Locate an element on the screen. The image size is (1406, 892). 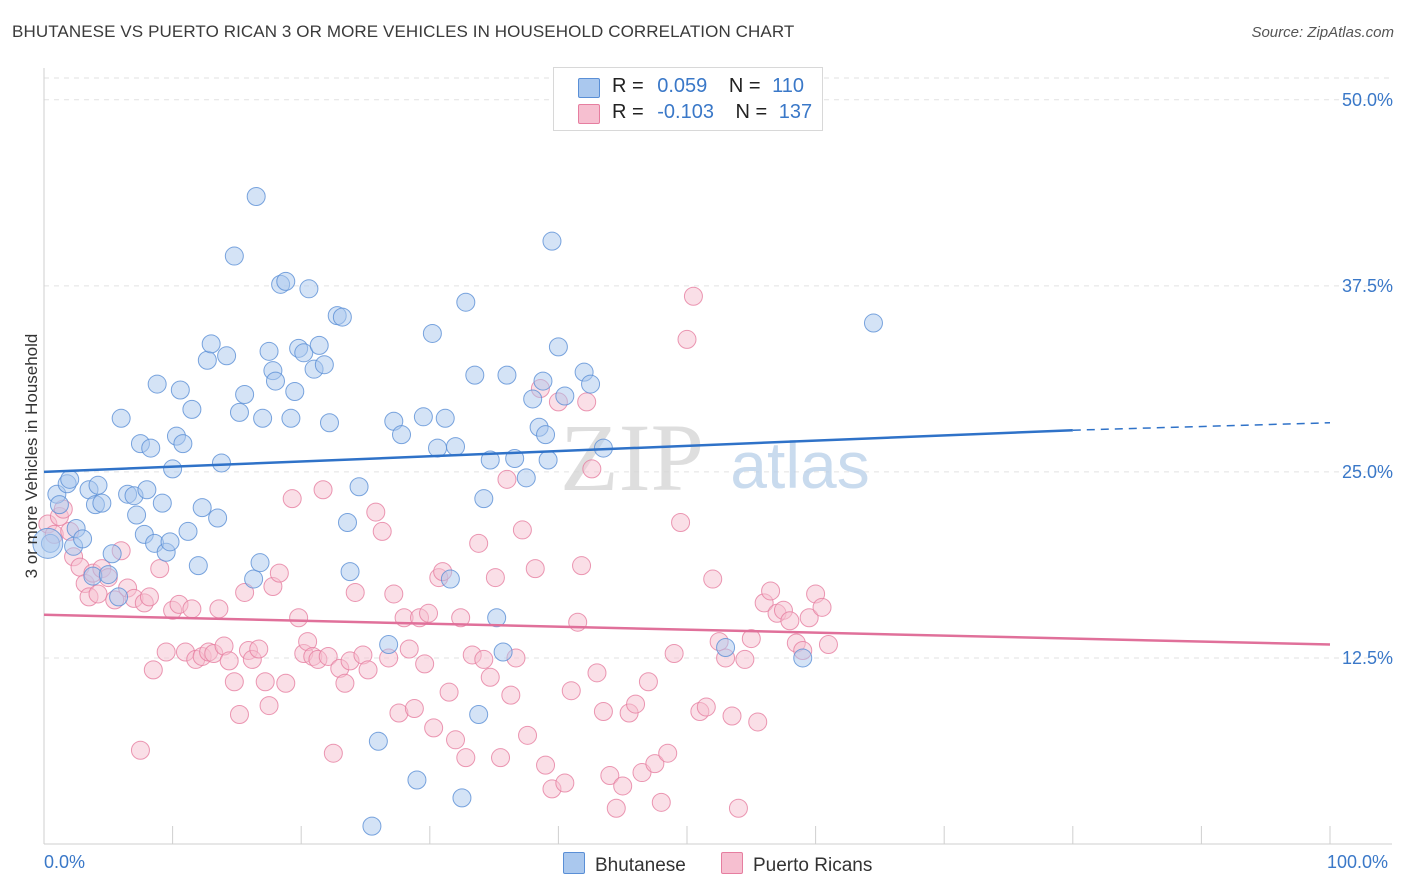
puerto-rican-legend-label: Puerto Ricans is located at coordinates (813, 865).